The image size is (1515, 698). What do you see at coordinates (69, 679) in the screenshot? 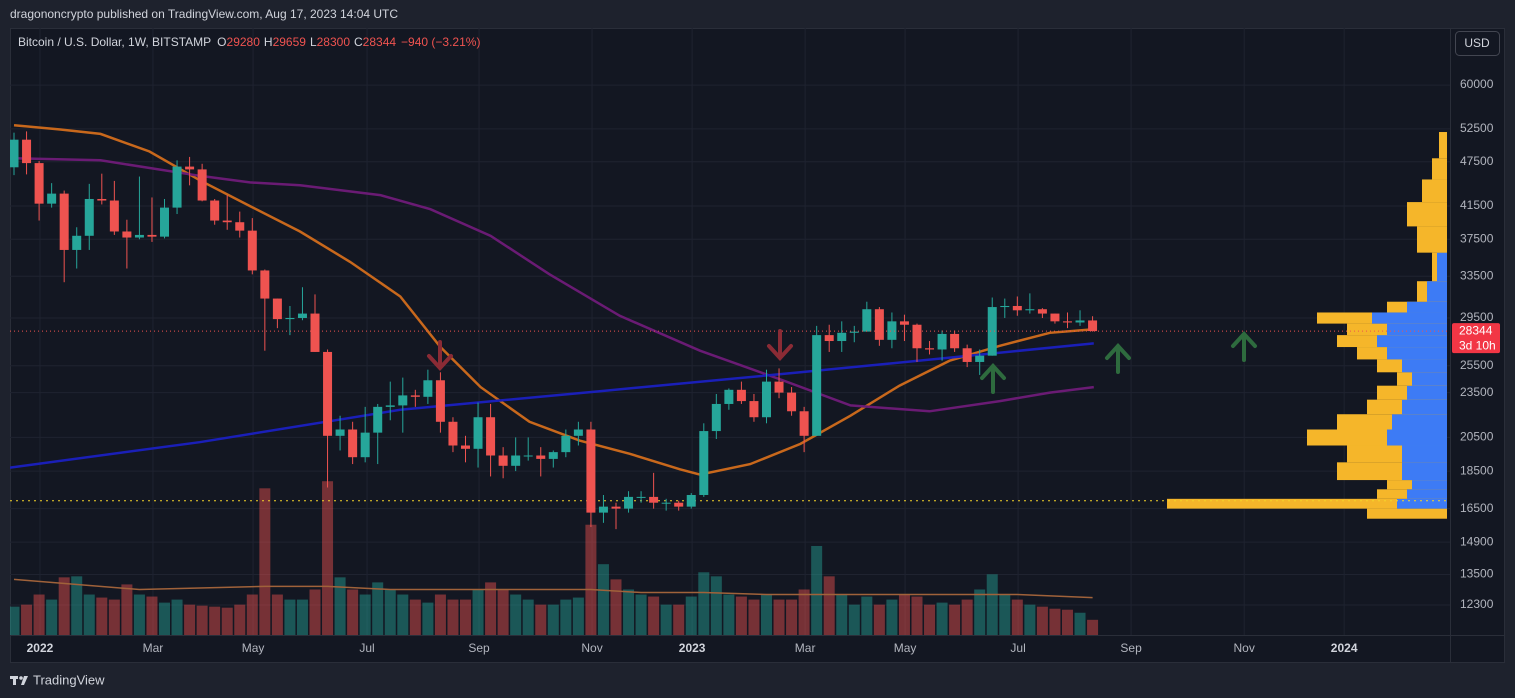
I see `footer-brand: TradingView` at bounding box center [69, 679].